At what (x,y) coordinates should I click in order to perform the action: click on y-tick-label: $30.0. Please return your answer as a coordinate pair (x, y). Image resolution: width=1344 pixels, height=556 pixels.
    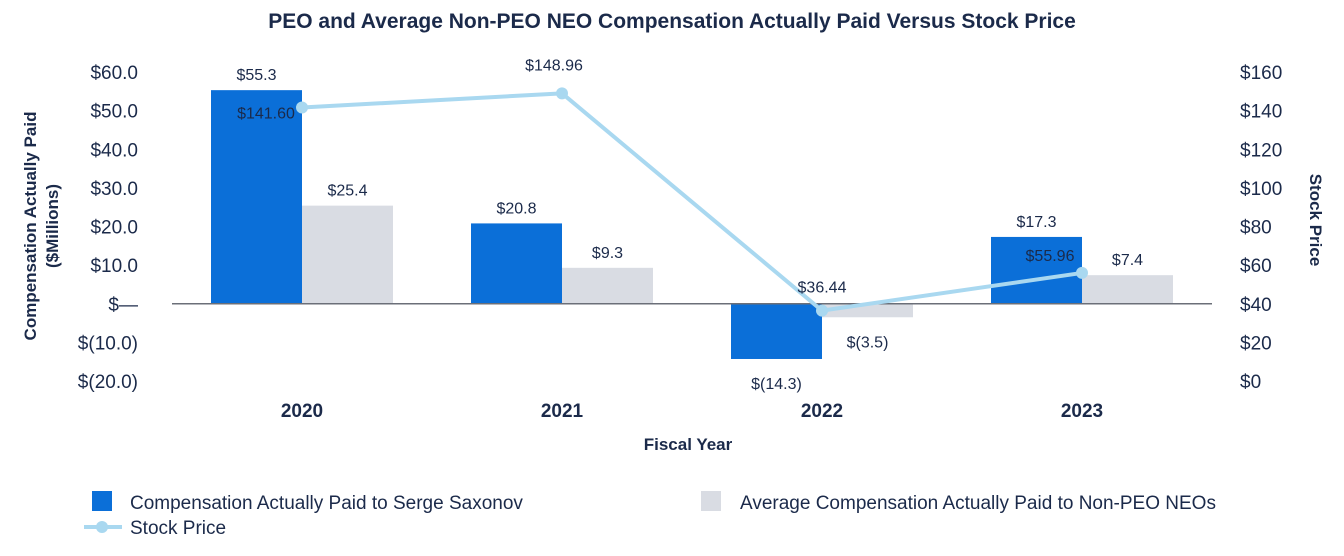
    Looking at the image, I should click on (114, 189).